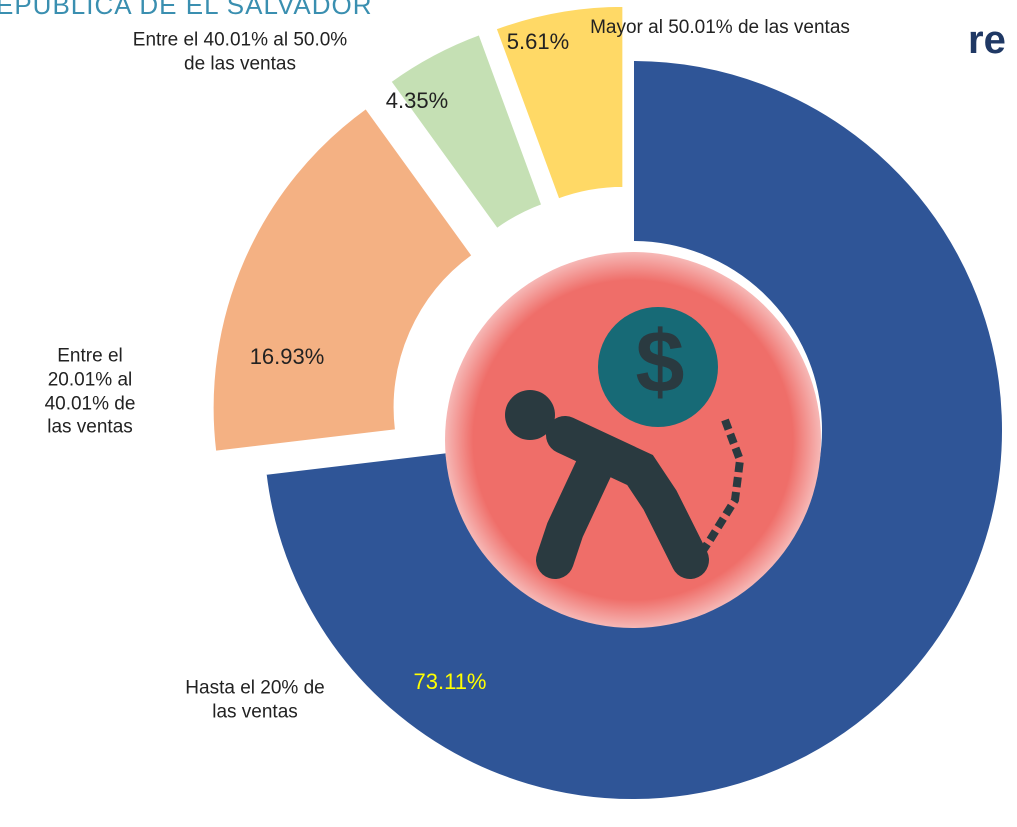 This screenshot has height=827, width=1017. I want to click on category-label: Hasta el 20% de las ventas, so click(255, 699).